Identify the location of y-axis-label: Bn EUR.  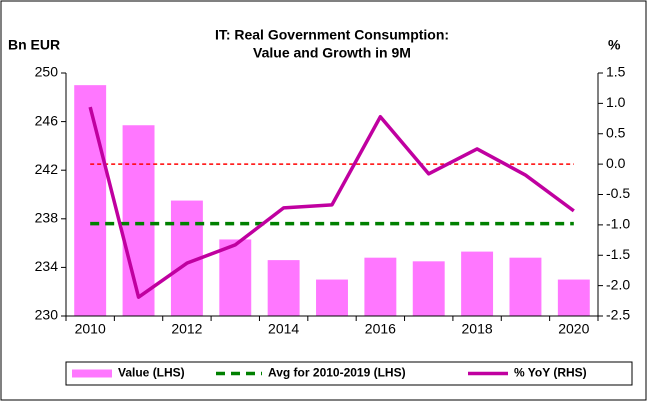
(34, 45).